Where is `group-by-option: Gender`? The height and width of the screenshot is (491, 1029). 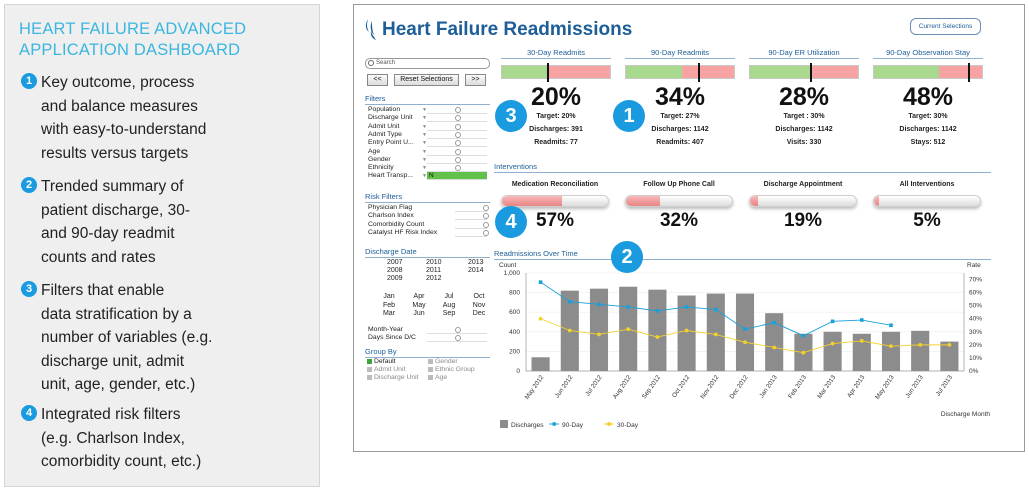
group-by-option: Gender is located at coordinates (443, 361).